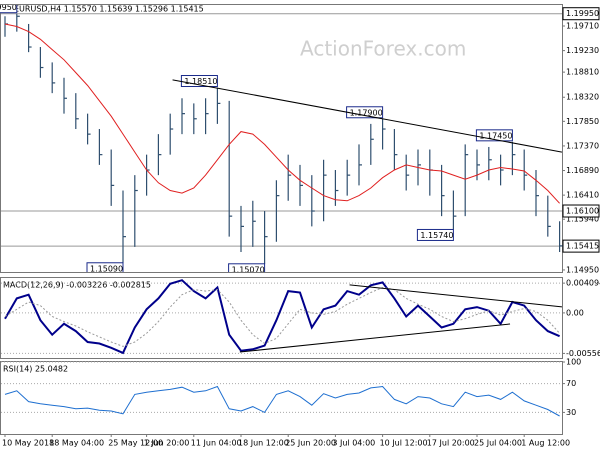 This screenshot has width=600, height=450. Describe the element at coordinates (583, 353) in the screenshot. I see `y-tick-label: -0.005568` at that location.